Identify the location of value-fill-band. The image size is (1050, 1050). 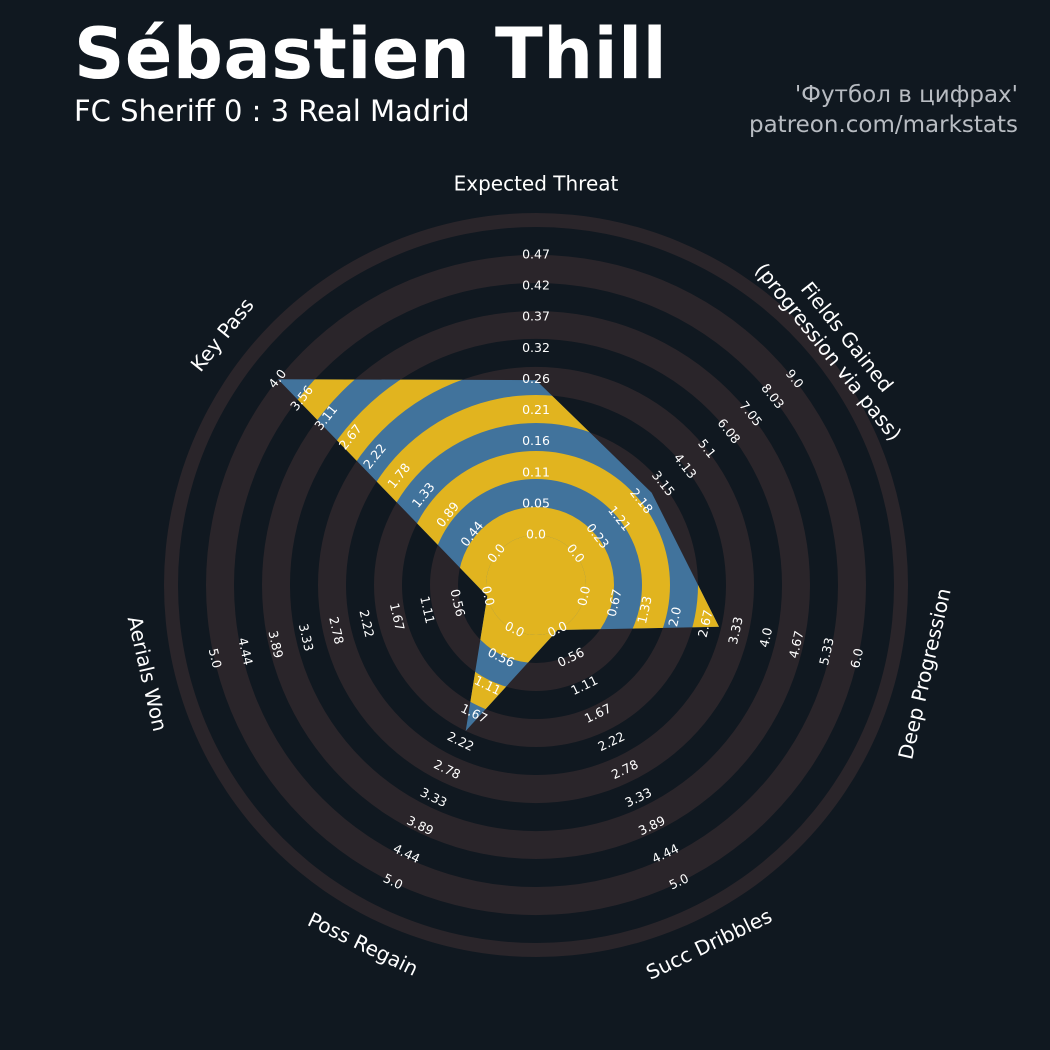
(536, 585).